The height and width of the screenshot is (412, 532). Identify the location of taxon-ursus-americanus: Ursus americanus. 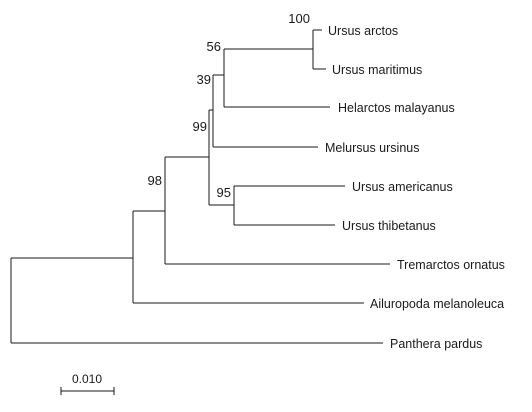
(402, 187).